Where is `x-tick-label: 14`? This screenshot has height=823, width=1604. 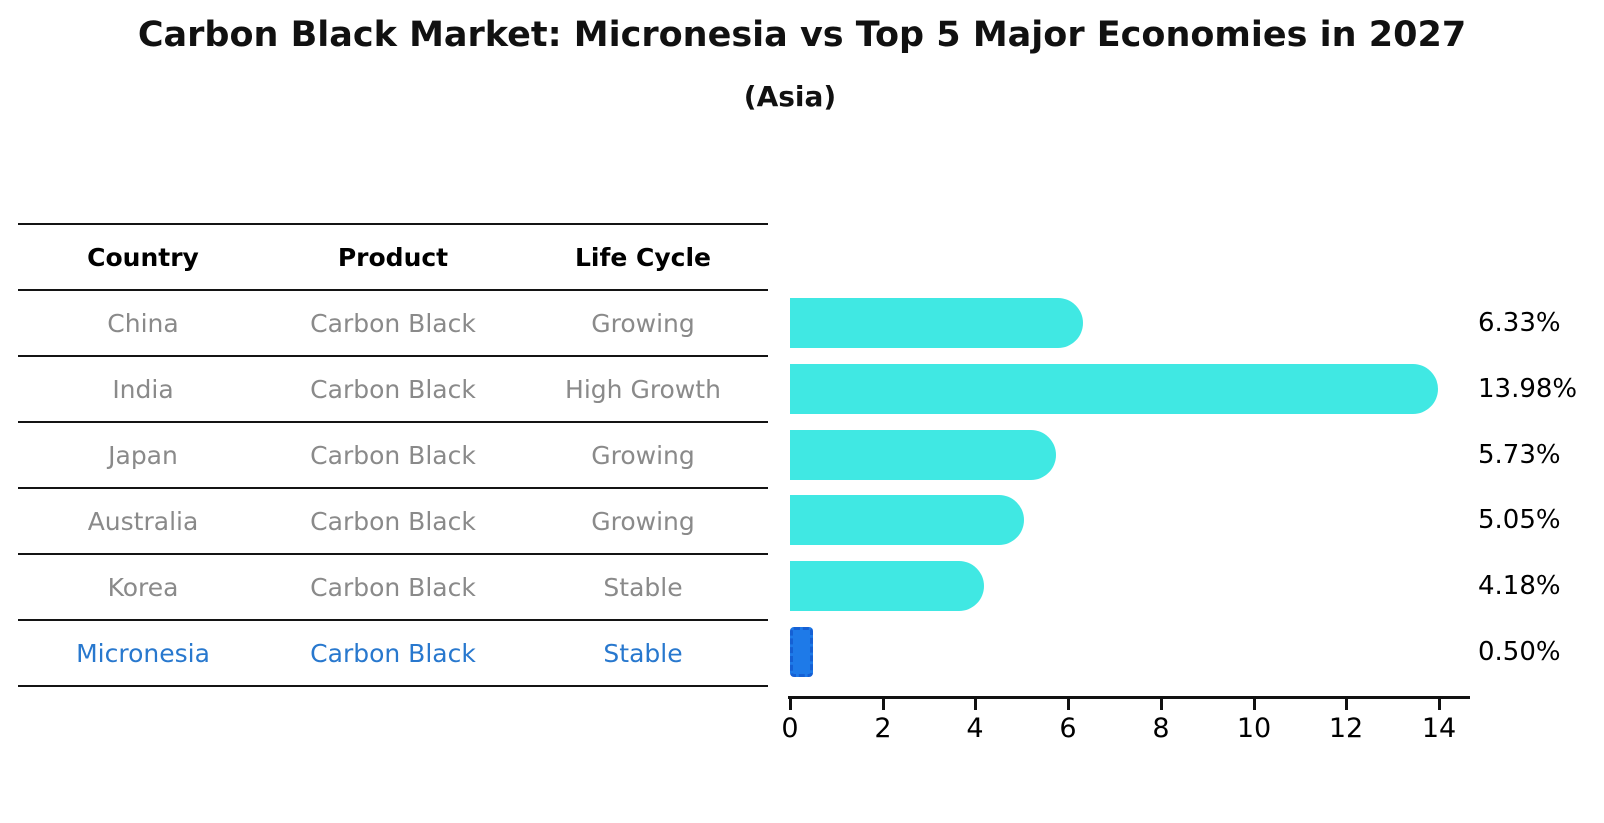
x-tick-label: 14 is located at coordinates (1439, 728).